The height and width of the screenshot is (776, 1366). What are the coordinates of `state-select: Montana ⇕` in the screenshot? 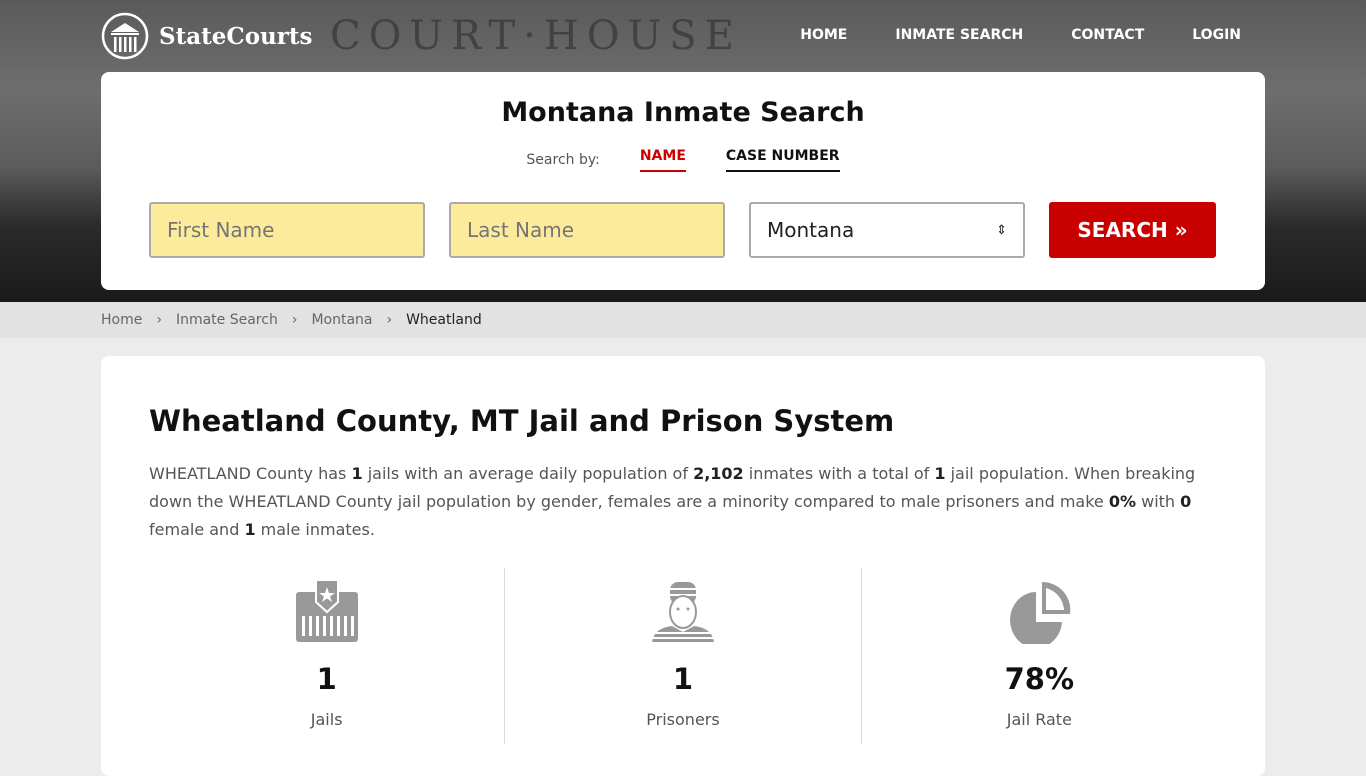 It's located at (887, 230).